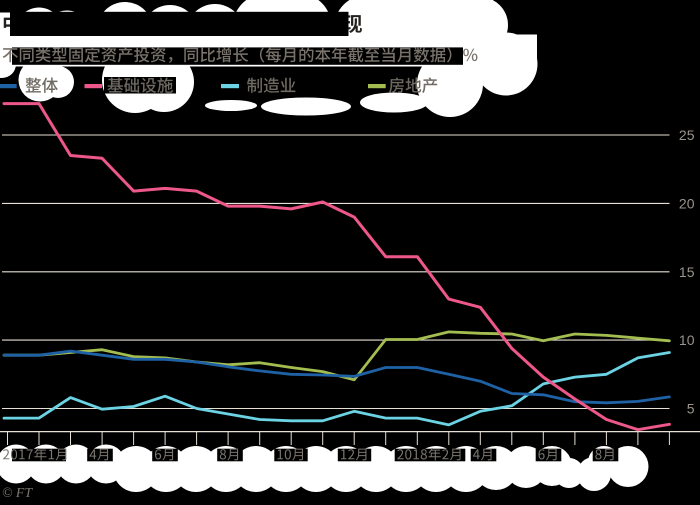 The width and height of the screenshot is (700, 505). Describe the element at coordinates (17, 492) in the screenshot. I see `svg-text: © FT` at that location.